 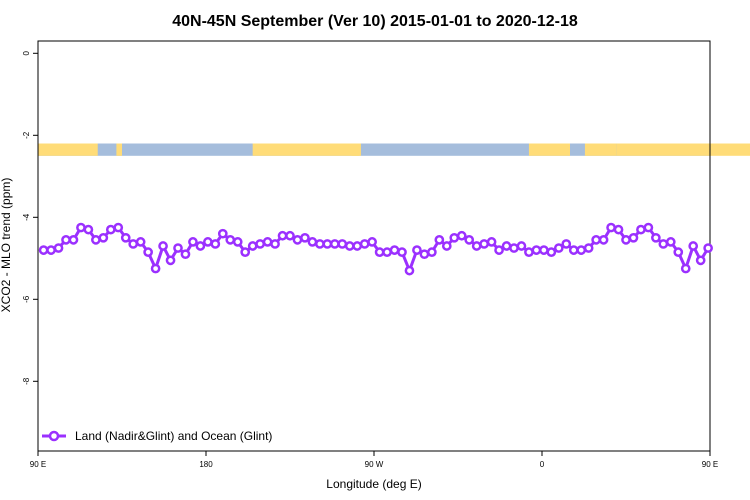 I want to click on y-tick-label: -6, so click(x=26, y=299).